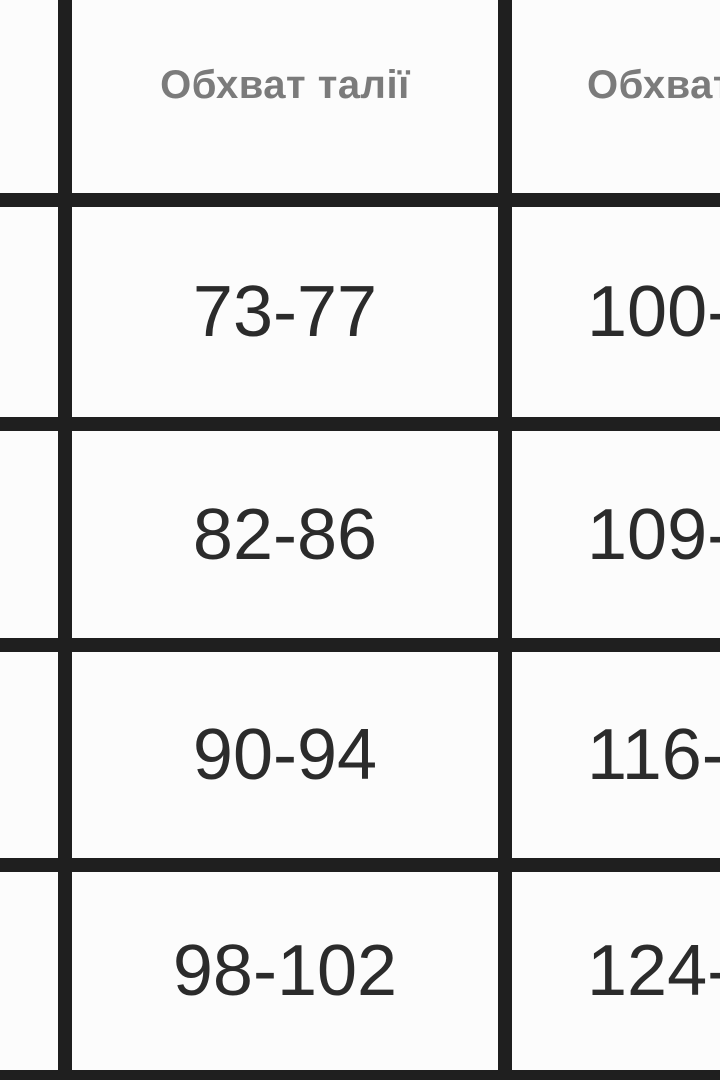 This screenshot has height=1080, width=720. Describe the element at coordinates (616, 755) in the screenshot. I see `row3-cell-hips: 116-` at that location.